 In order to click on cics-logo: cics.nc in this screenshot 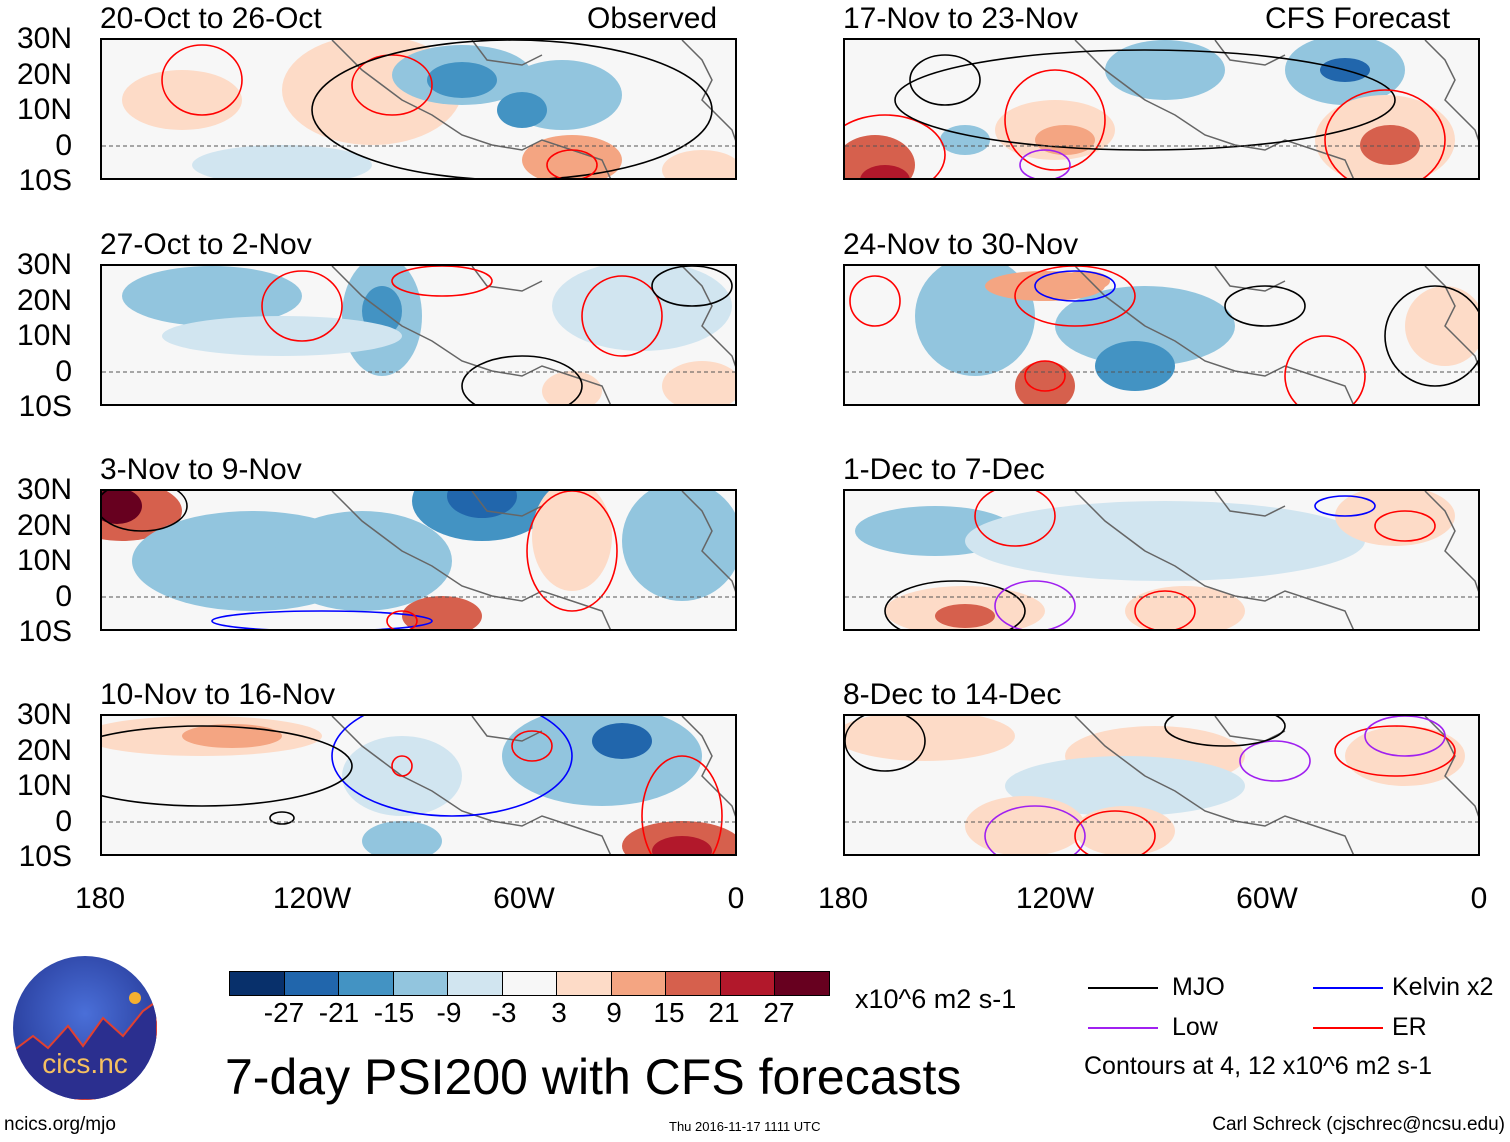, I will do `click(85, 1028)`.